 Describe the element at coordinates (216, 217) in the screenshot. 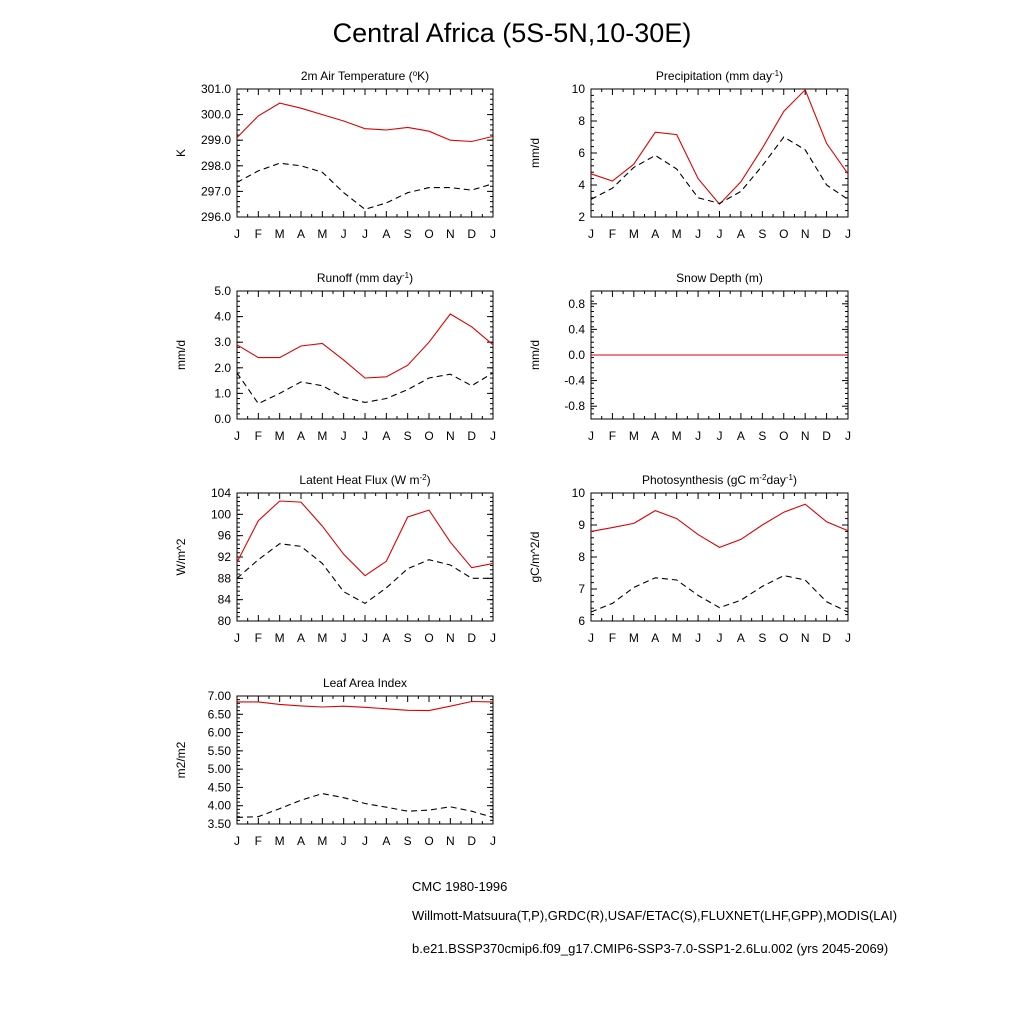

I see `y-tick-label: 296.0` at that location.